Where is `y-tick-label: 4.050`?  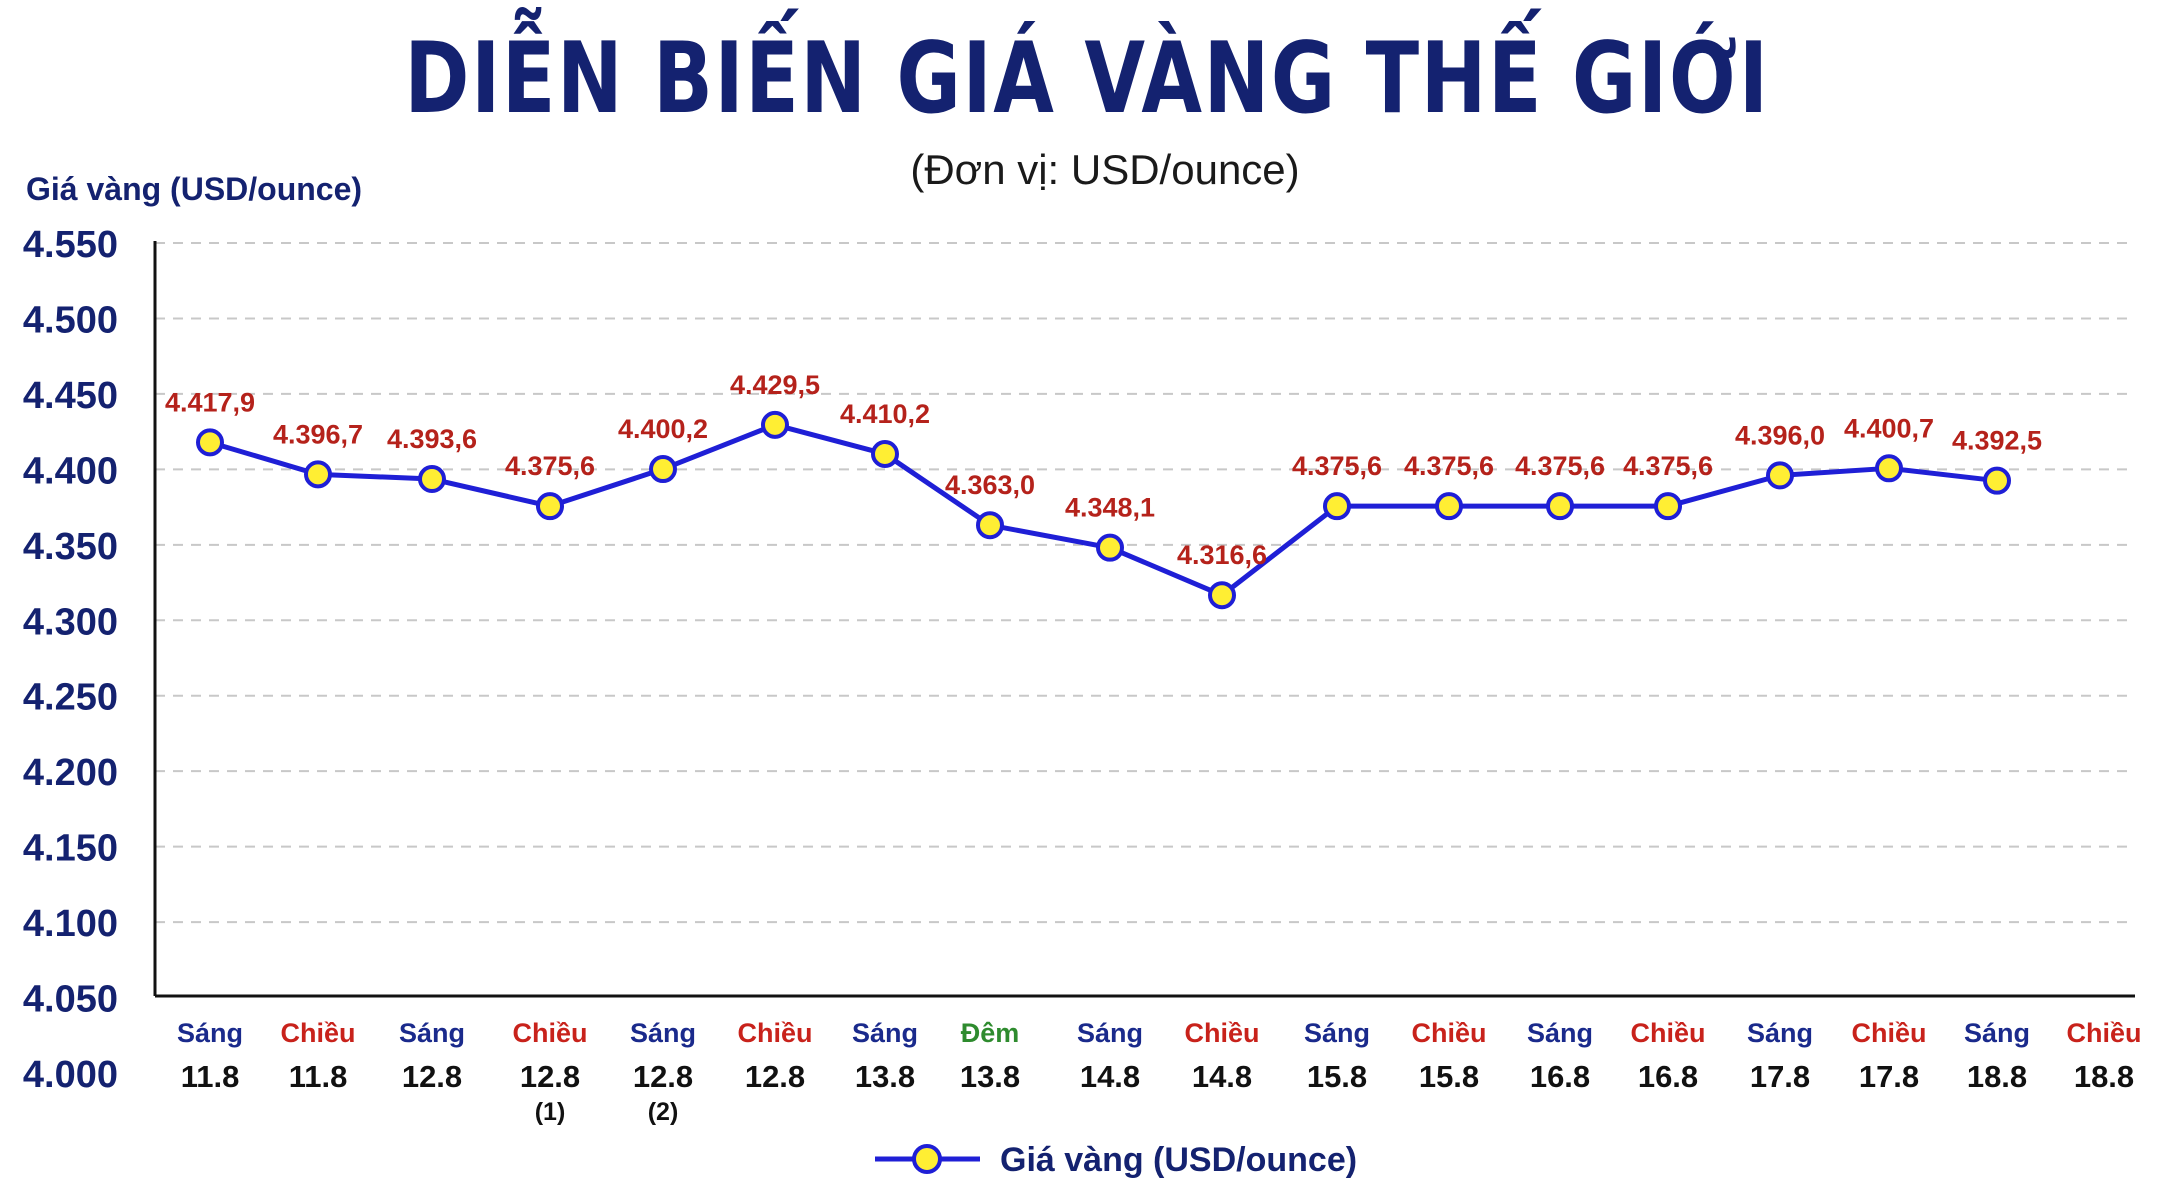 y-tick-label: 4.050 is located at coordinates (70, 1000).